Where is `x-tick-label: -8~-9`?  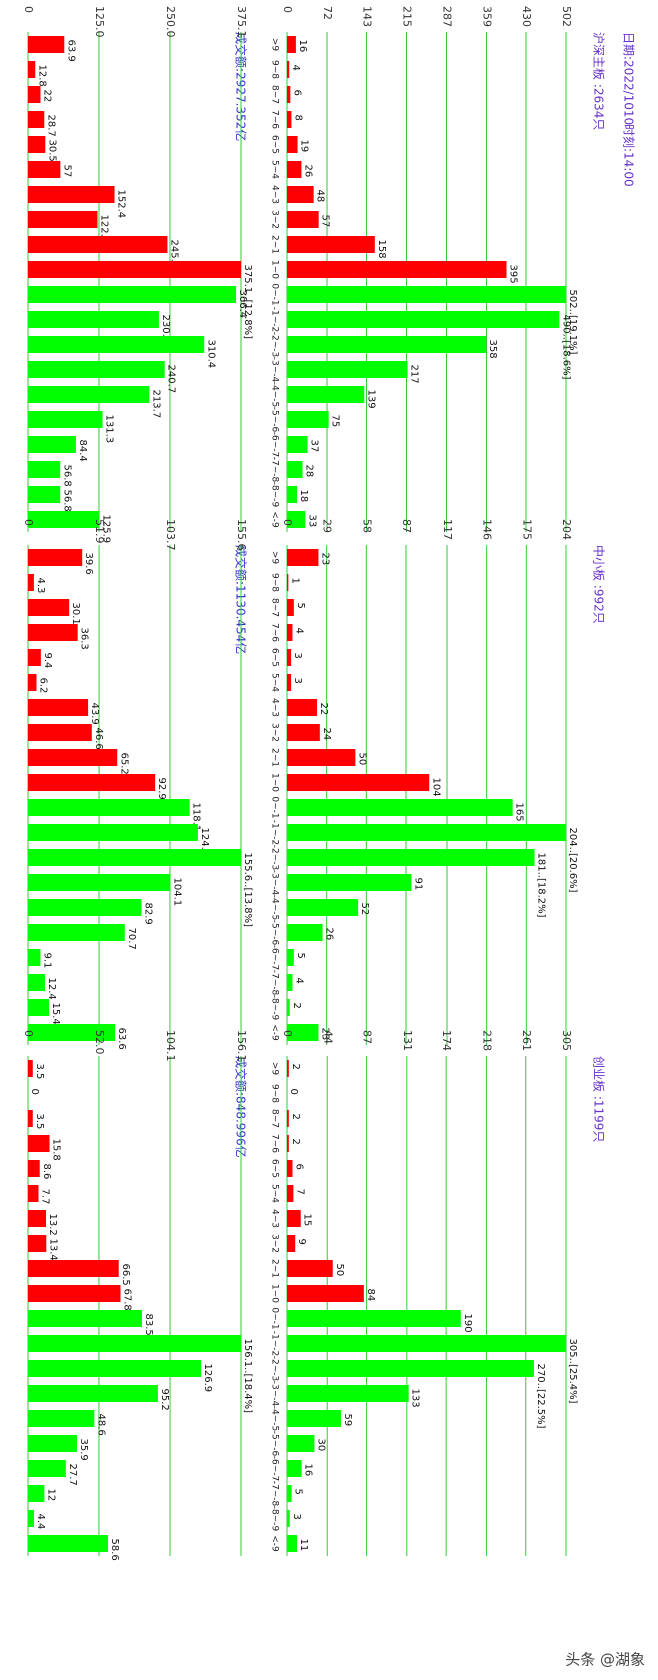 x-tick-label: -8~-9 is located at coordinates (275, 495).